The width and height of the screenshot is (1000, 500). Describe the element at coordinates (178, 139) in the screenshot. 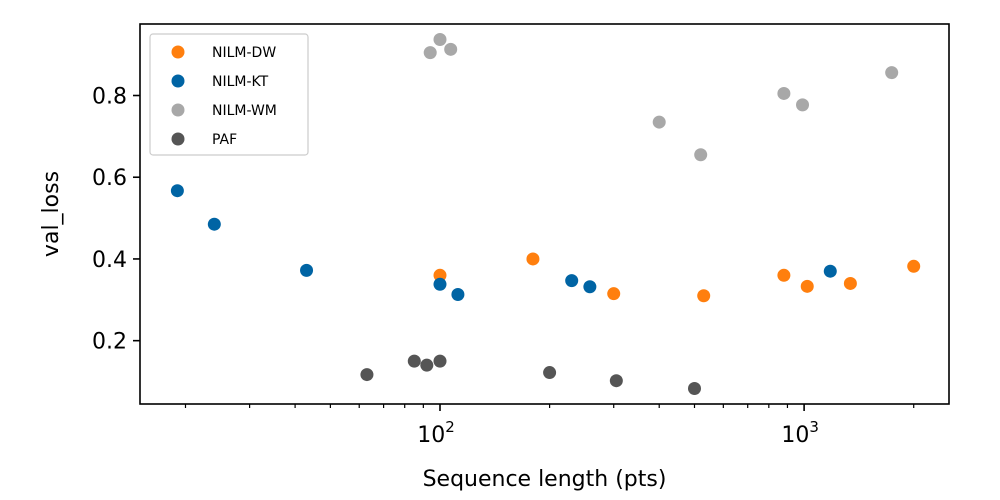

I see `legend-marker-paf` at that location.